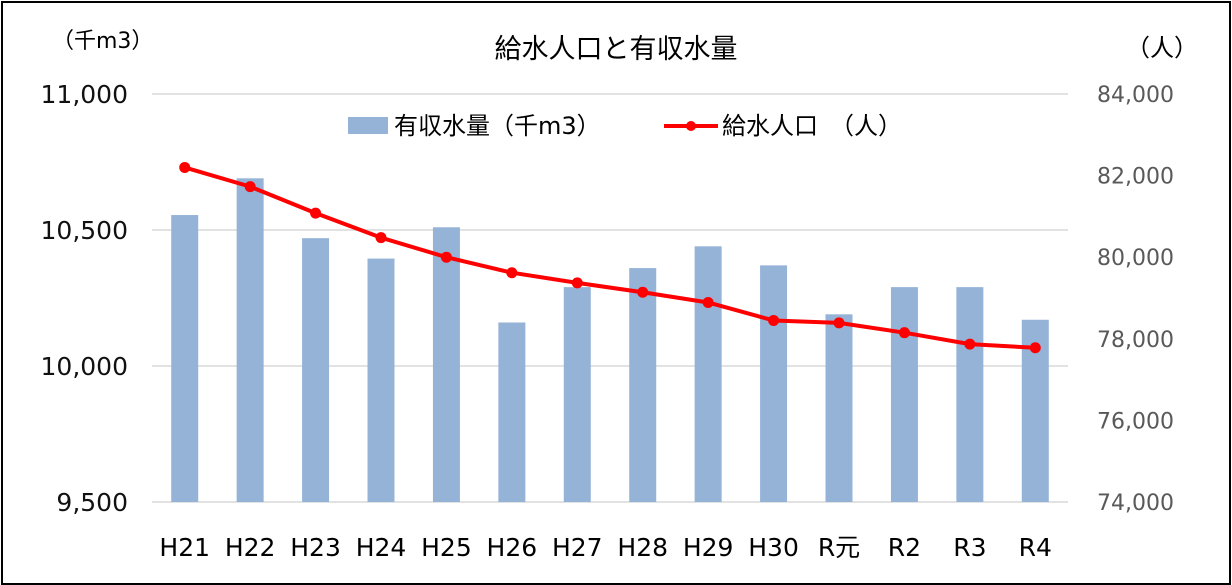 This screenshot has height=585, width=1232. Describe the element at coordinates (368, 125) in the screenshot. I see `legend-bar-swatch` at that location.